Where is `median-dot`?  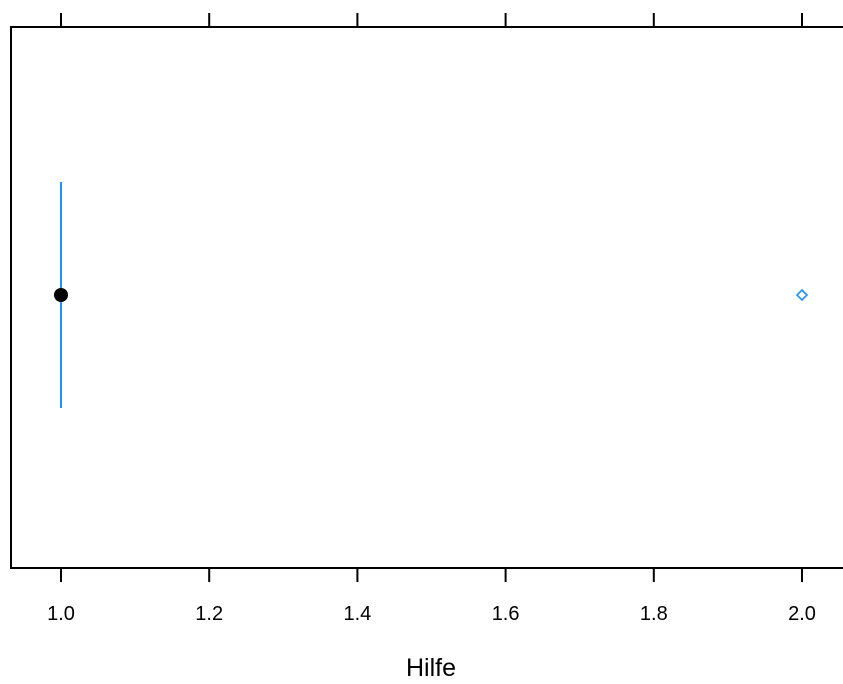 median-dot is located at coordinates (61, 295).